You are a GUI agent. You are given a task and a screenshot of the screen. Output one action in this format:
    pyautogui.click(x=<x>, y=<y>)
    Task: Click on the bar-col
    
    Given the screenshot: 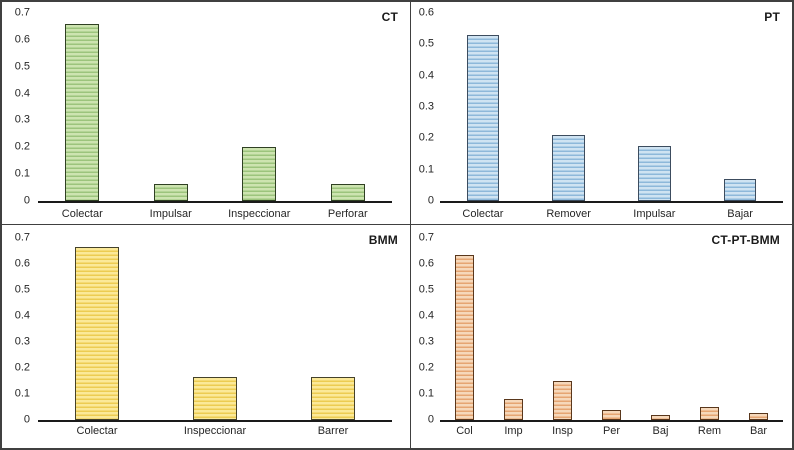 What is the action you would take?
    pyautogui.click(x=464, y=337)
    